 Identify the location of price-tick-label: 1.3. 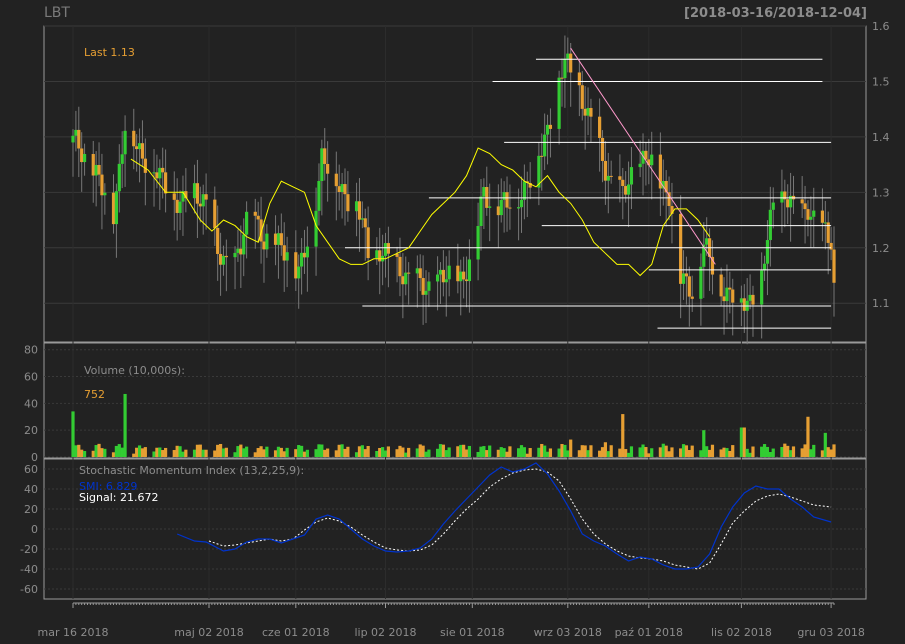
(881, 192).